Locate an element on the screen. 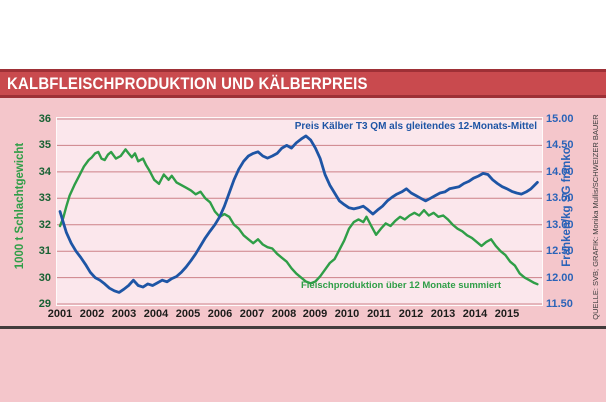  bottom-rule is located at coordinates (303, 327).